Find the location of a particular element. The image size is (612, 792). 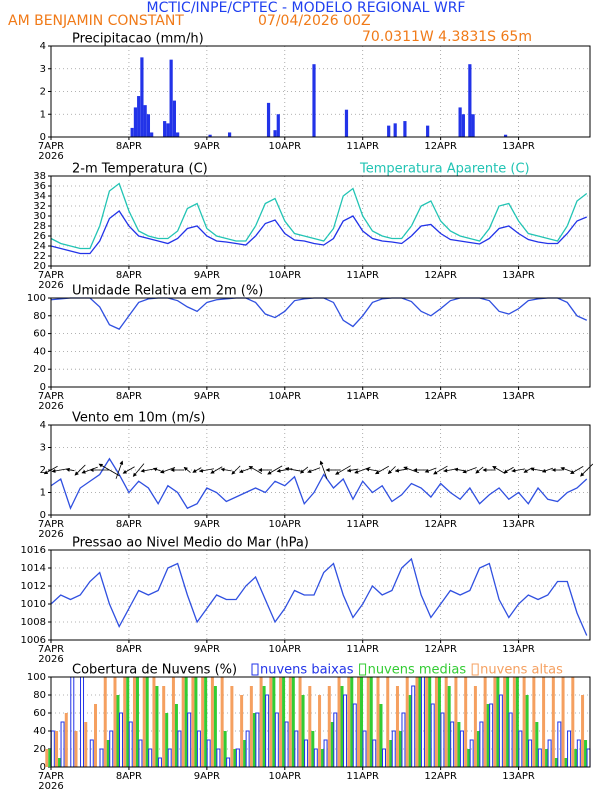

header-title: MCTIC/INPE/CPTEC - MODELO REGIONAL WRF is located at coordinates (306, 8).